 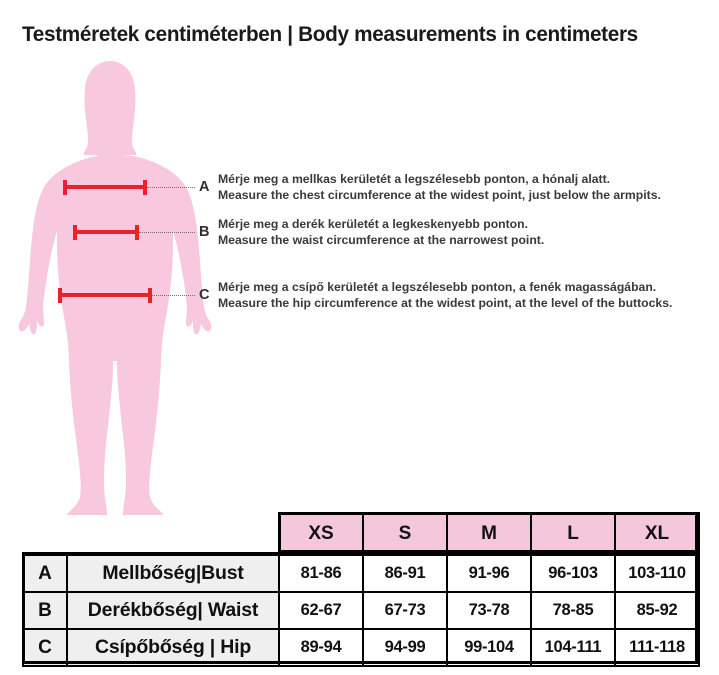 I want to click on cell-bust-xl: 103-110, so click(x=657, y=573).